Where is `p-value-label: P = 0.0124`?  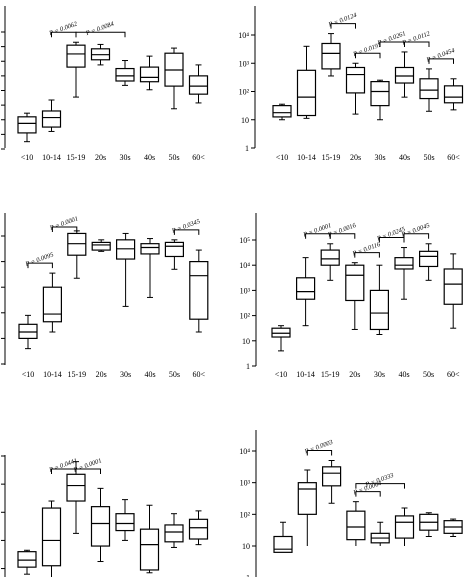 p-value-label: P = 0.0124 is located at coordinates (343, 20).